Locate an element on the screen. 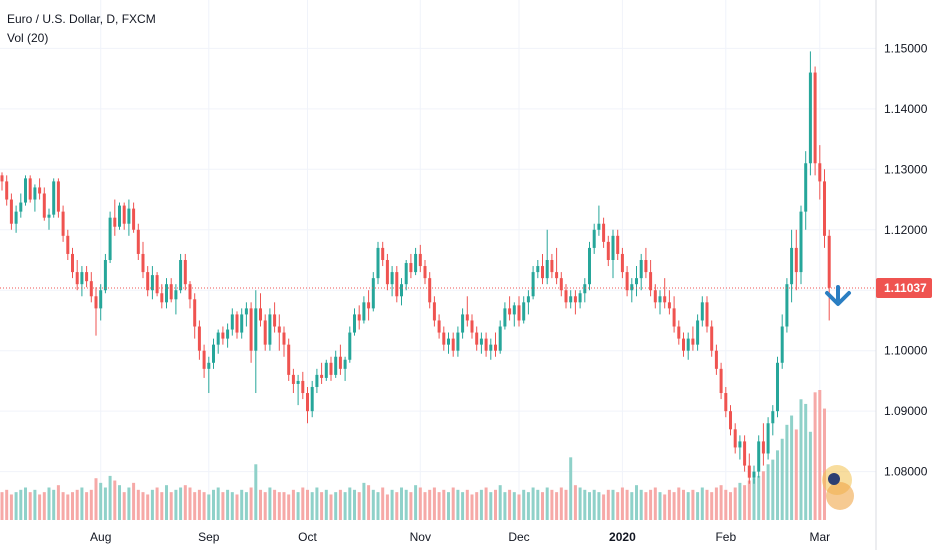  x-tick-label: Mar is located at coordinates (819, 537).